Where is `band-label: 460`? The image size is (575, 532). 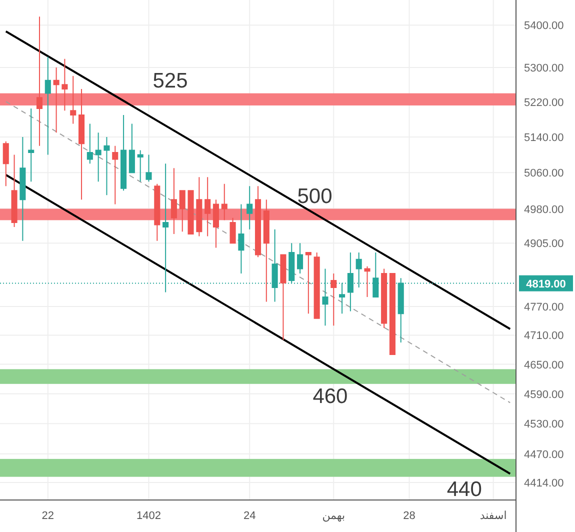
band-label: 460 is located at coordinates (330, 396).